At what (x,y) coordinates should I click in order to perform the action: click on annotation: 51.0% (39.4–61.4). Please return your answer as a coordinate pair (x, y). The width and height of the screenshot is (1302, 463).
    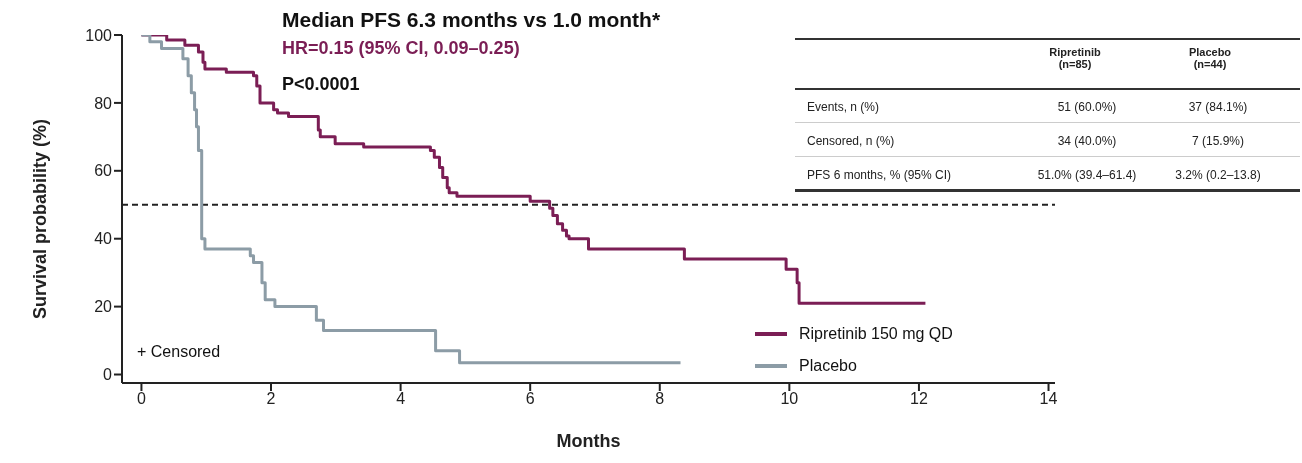
    Looking at the image, I should click on (1087, 175).